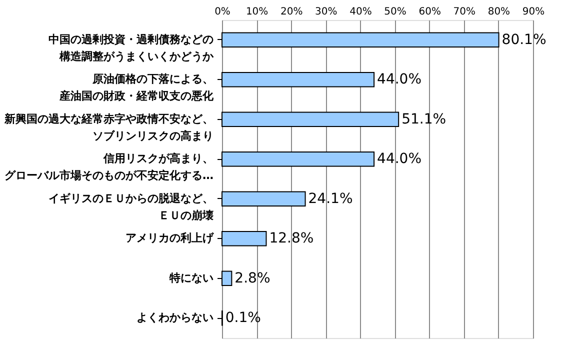 The width and height of the screenshot is (567, 342). I want to click on x-tick-label: 10%, so click(257, 12).